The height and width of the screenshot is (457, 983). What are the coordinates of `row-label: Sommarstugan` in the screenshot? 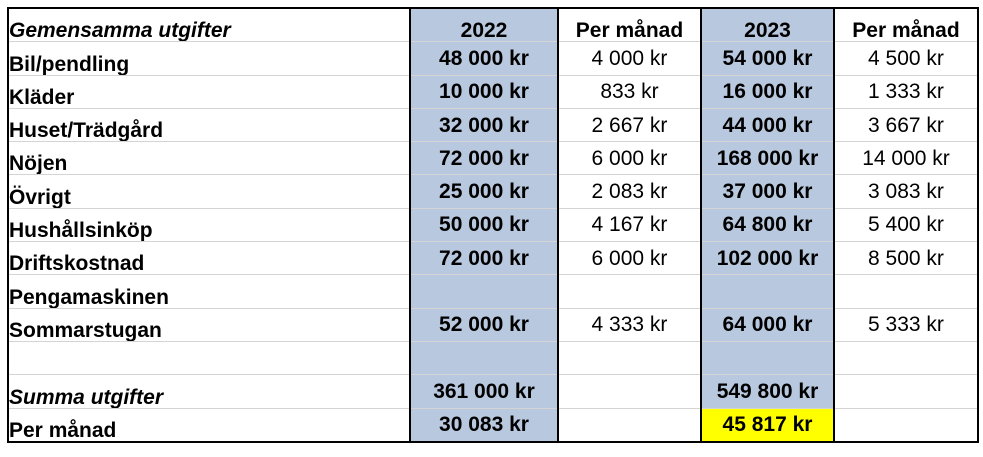 It's located at (209, 324).